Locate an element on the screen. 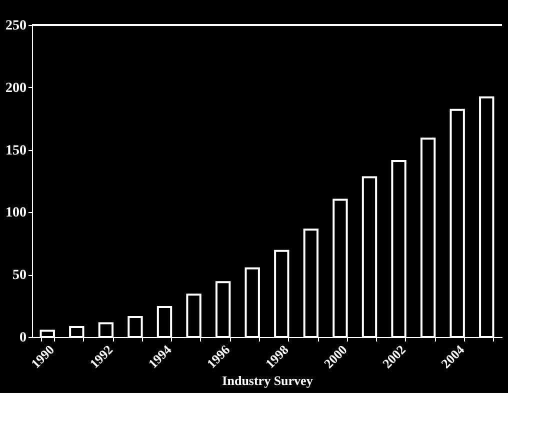 This screenshot has width=543, height=427. y-tick-label: 200 is located at coordinates (16, 88).